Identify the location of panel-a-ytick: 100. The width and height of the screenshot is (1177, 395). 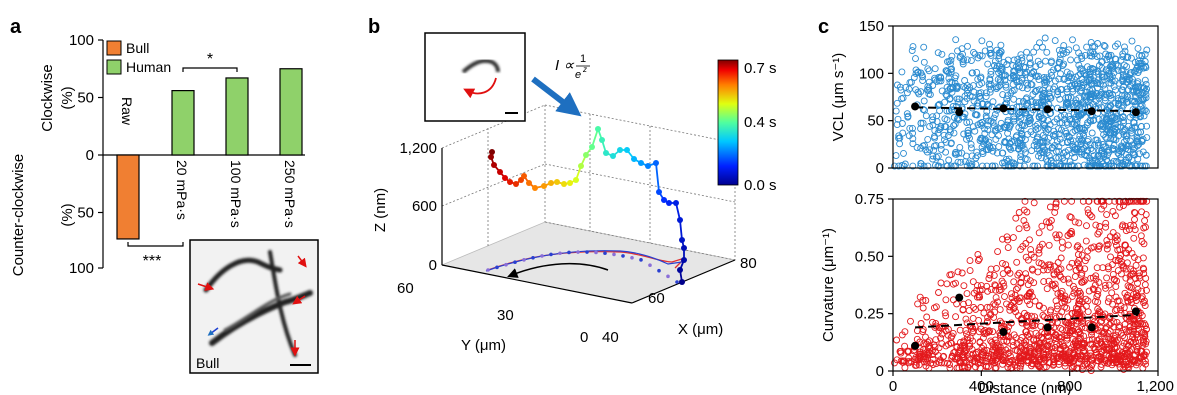
(81, 40).